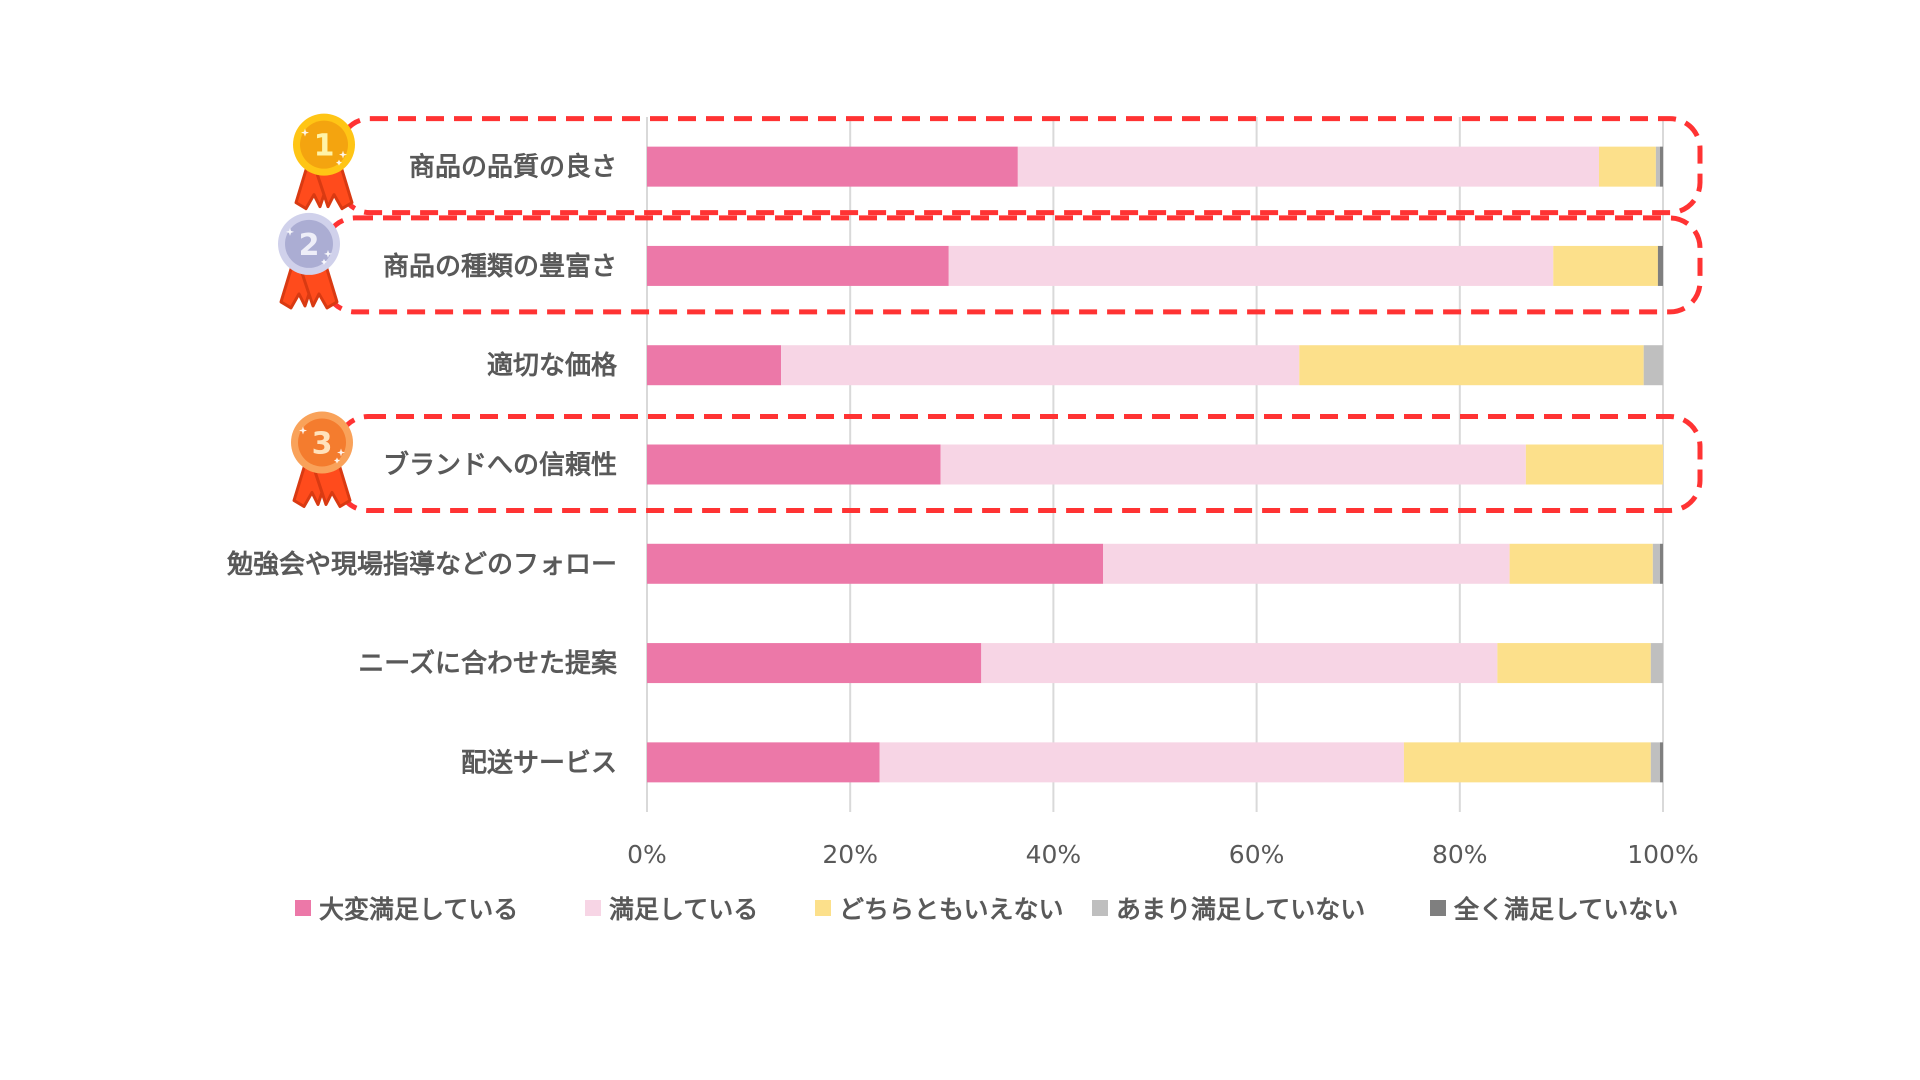 This screenshot has width=1920, height=1080. What do you see at coordinates (1054, 854) in the screenshot?
I see `x-tick-label: 40%` at bounding box center [1054, 854].